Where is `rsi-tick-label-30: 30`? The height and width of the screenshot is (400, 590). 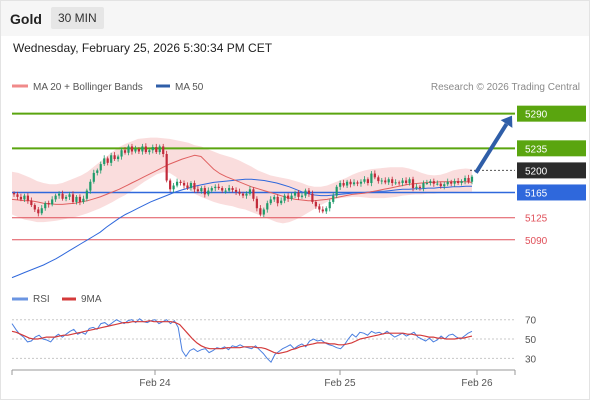 rsi-tick-label-30: 30 is located at coordinates (531, 359).